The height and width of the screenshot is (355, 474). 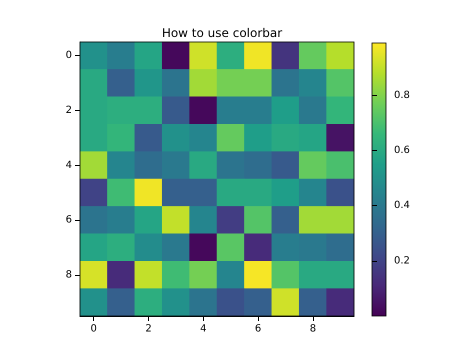 I want to click on y-tick-label: 4, so click(x=69, y=165).